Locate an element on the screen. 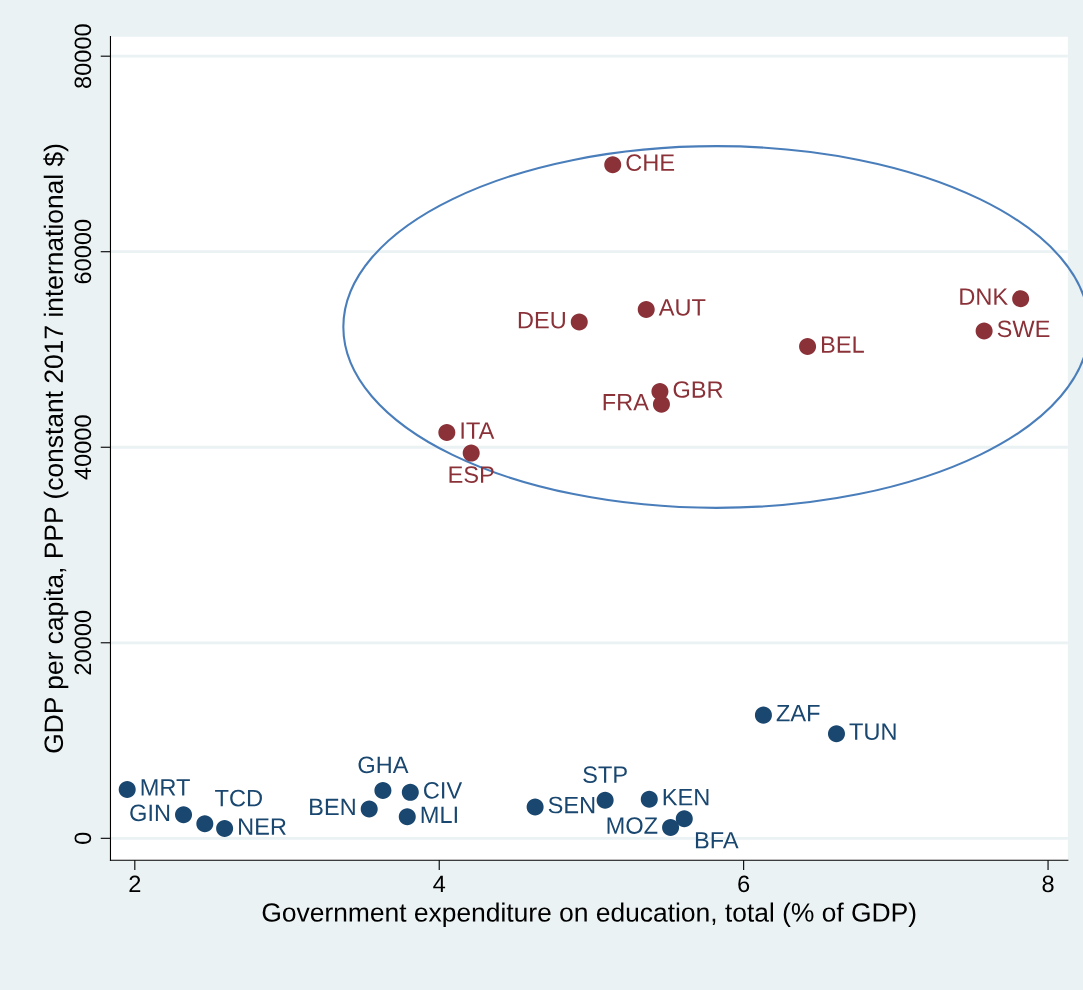 Image resolution: width=1083 pixels, height=990 pixels. annotation: KEN is located at coordinates (686, 797).